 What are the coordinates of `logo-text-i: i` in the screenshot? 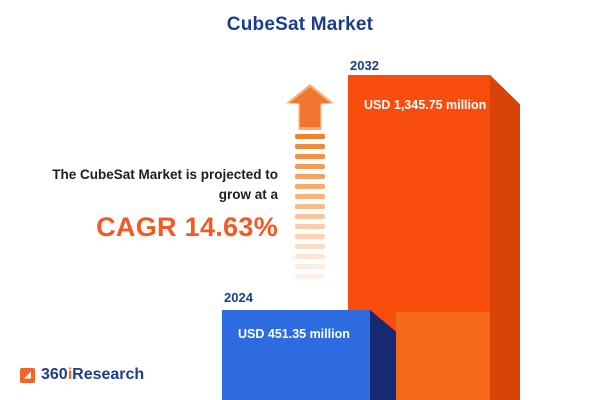 It's located at (70, 374).